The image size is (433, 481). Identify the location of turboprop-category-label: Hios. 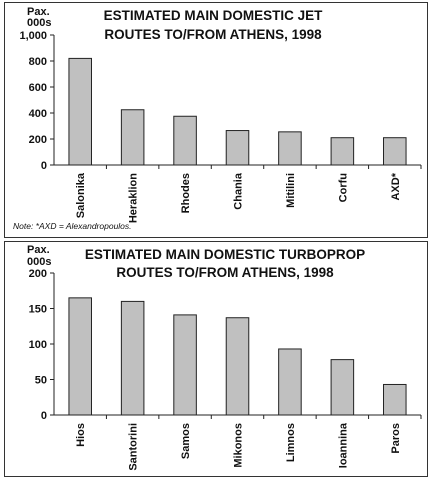
(81, 435).